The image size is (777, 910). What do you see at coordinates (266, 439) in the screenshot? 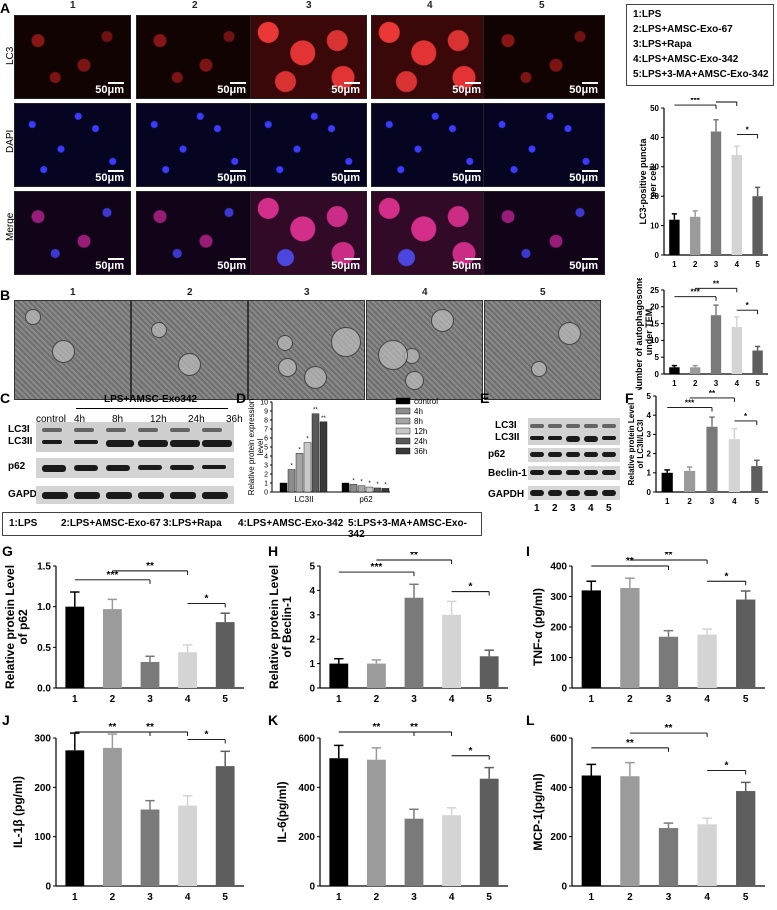
I see `y-tick-label: 6` at bounding box center [266, 439].